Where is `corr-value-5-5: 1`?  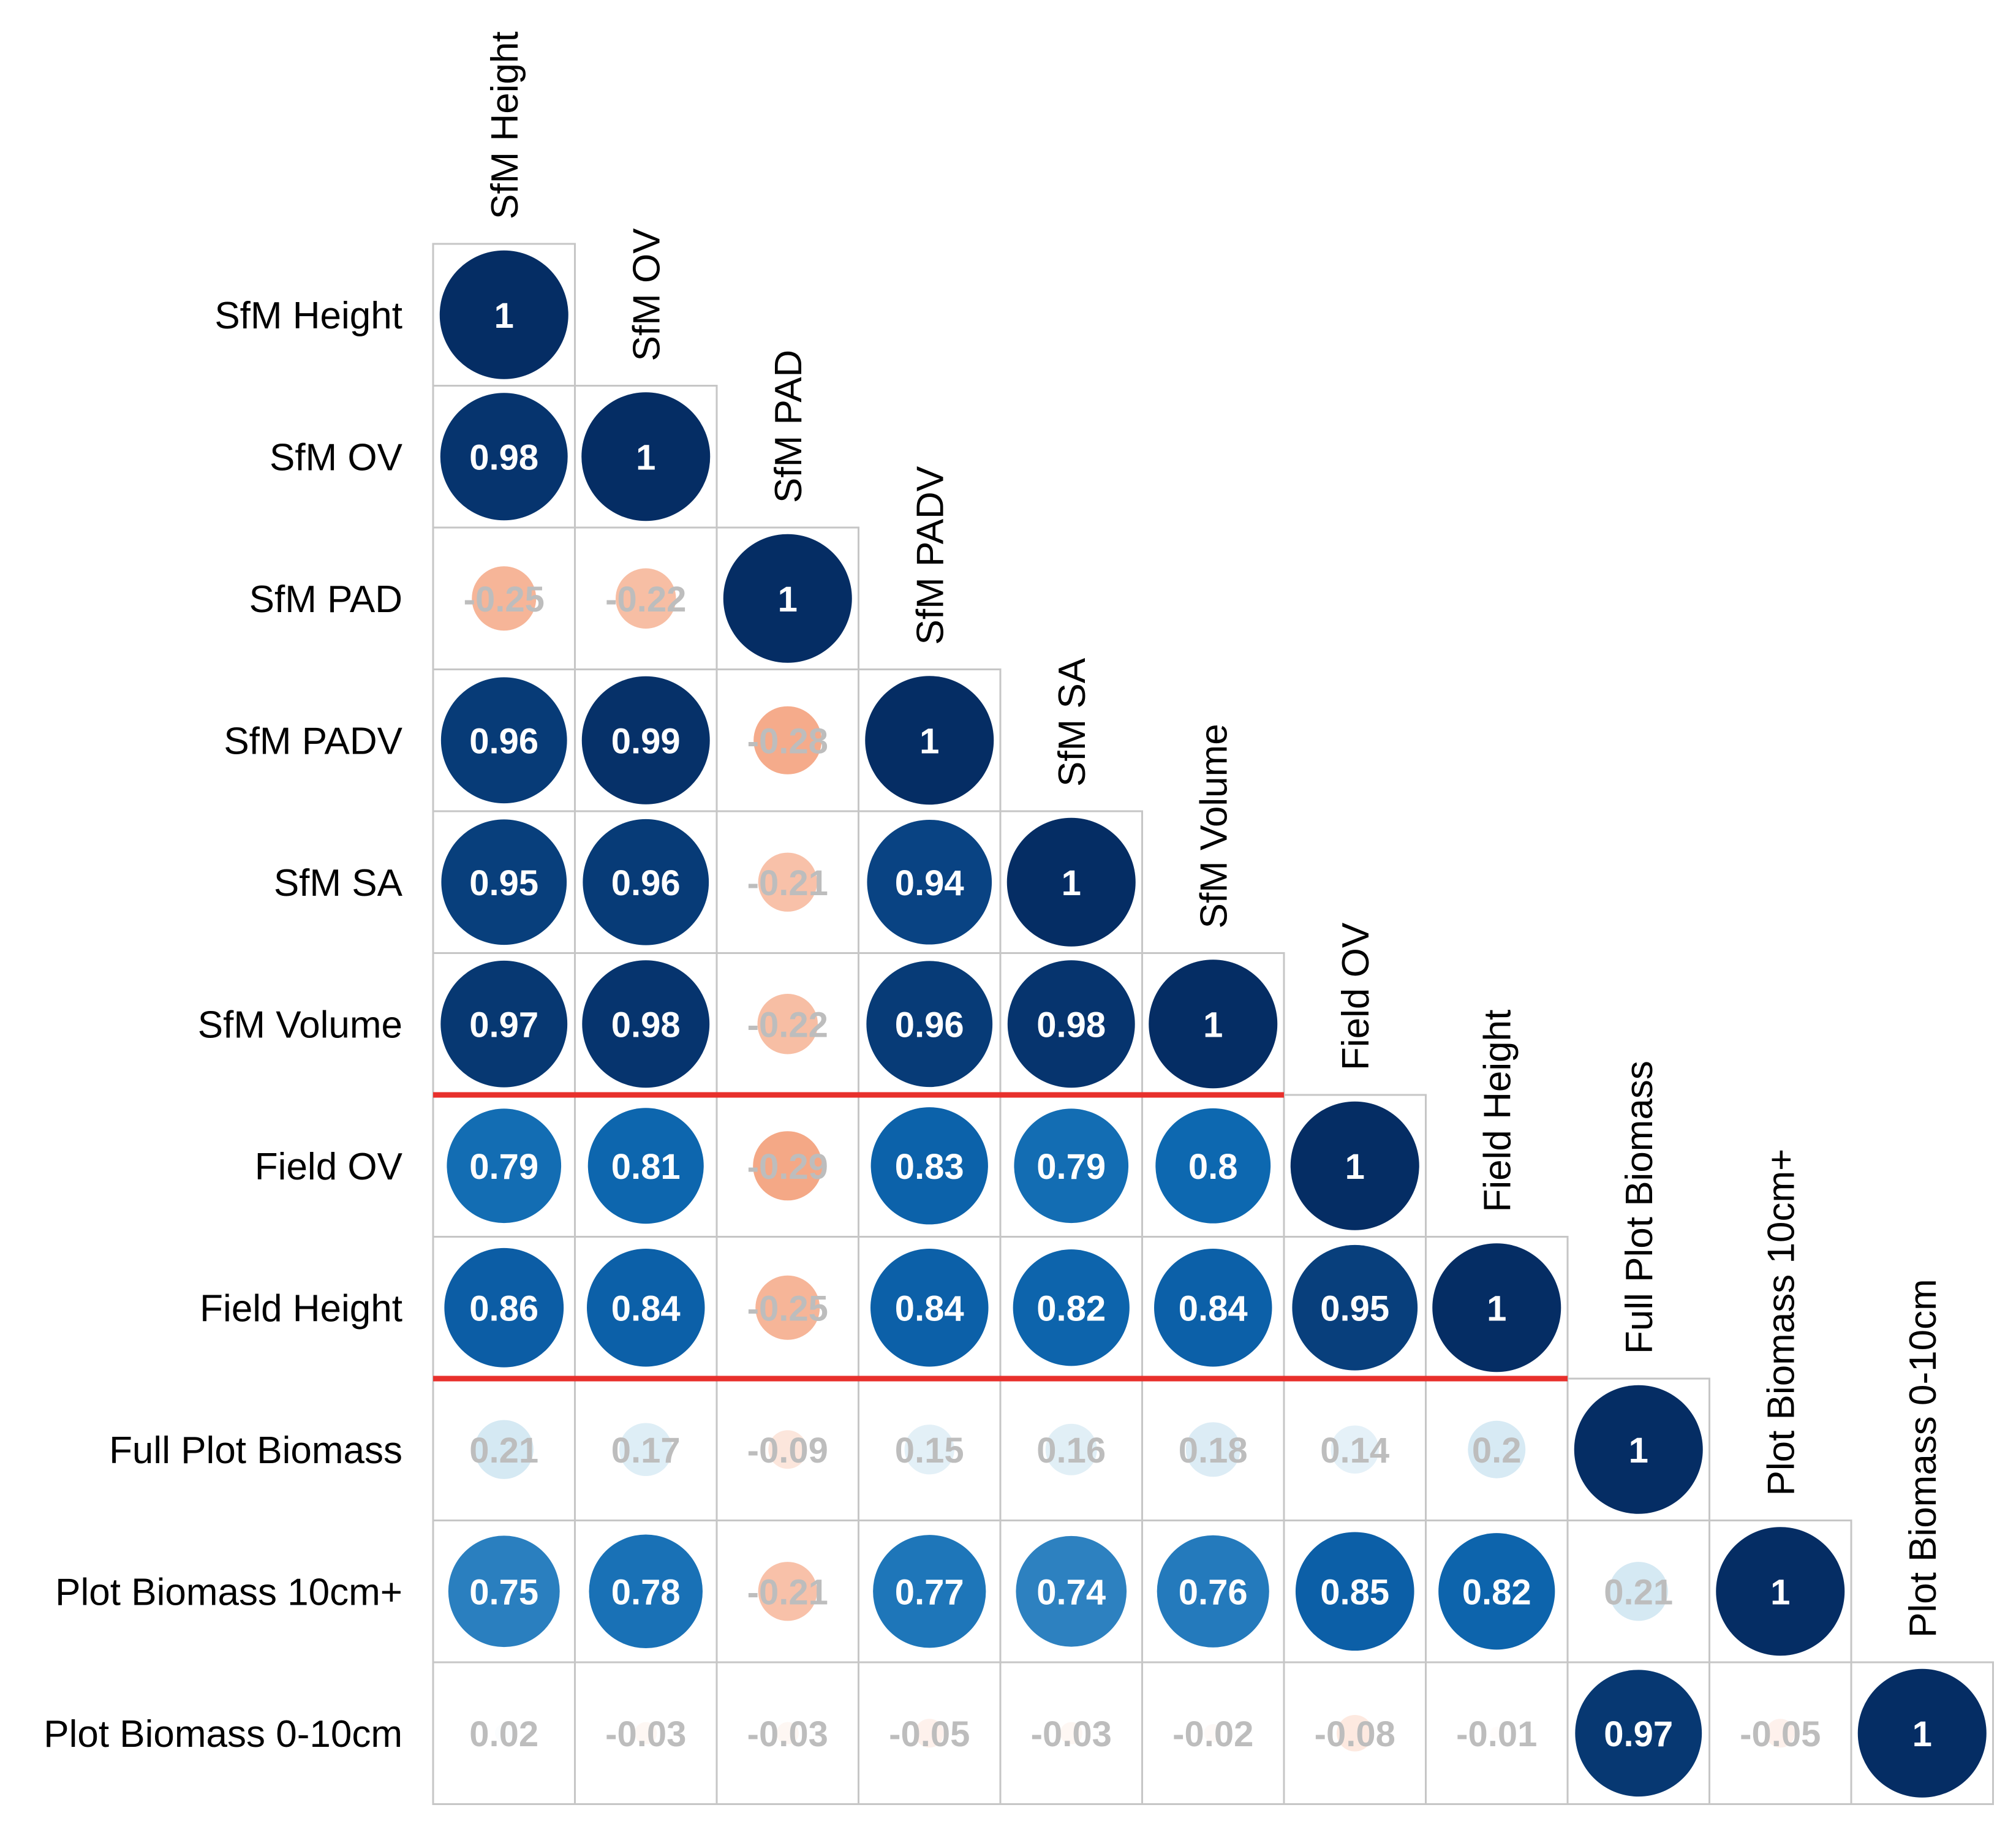 corr-value-5-5: 1 is located at coordinates (1213, 1025).